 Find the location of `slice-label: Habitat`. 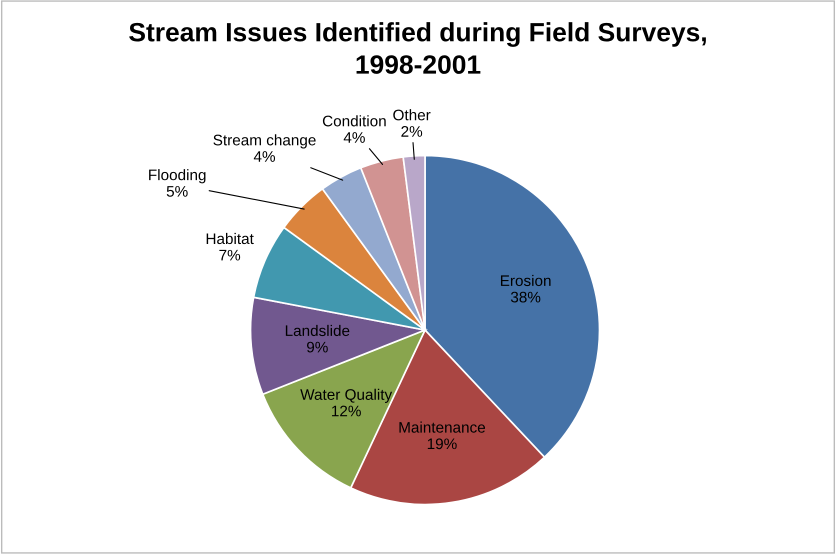

slice-label: Habitat is located at coordinates (230, 238).